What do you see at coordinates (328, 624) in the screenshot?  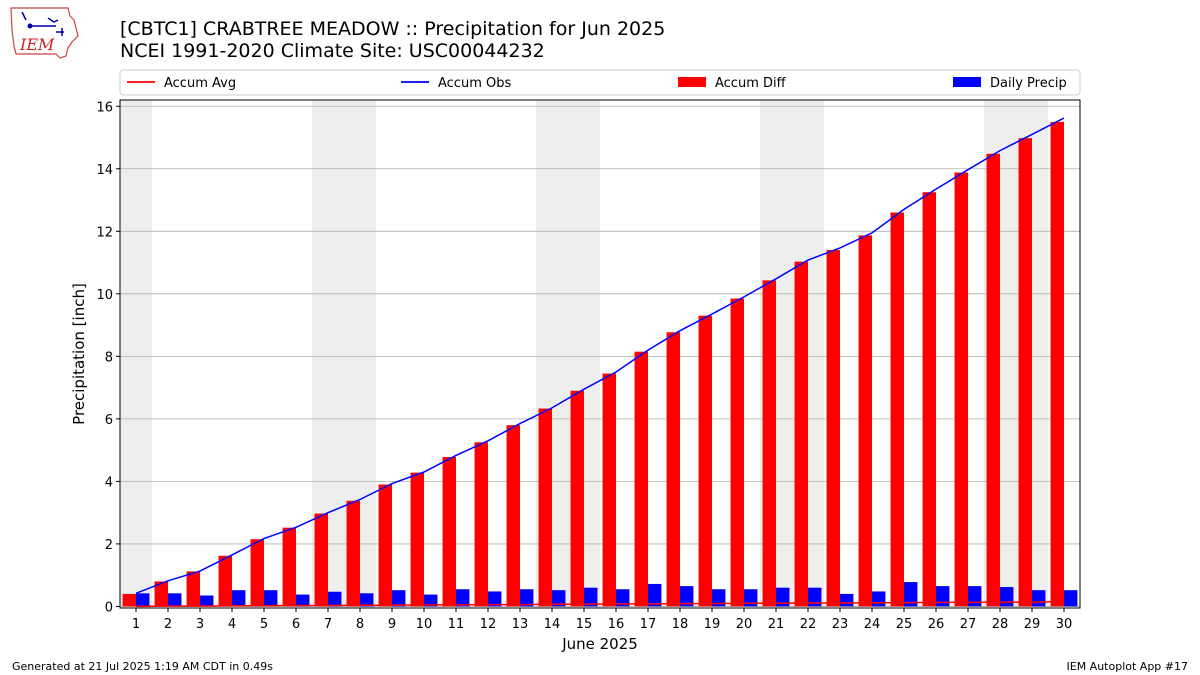 I see `x-tick-label-7: 7` at bounding box center [328, 624].